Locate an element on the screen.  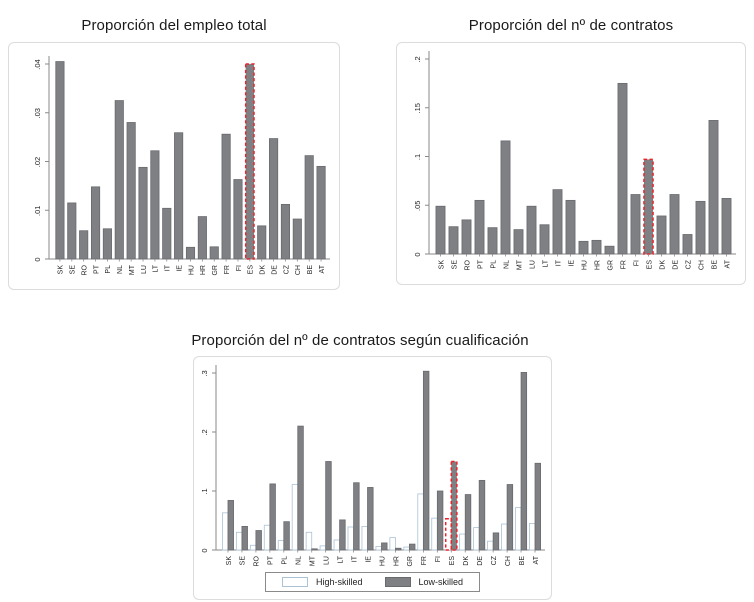
bar-BE-low-skilled is located at coordinates (524, 461).